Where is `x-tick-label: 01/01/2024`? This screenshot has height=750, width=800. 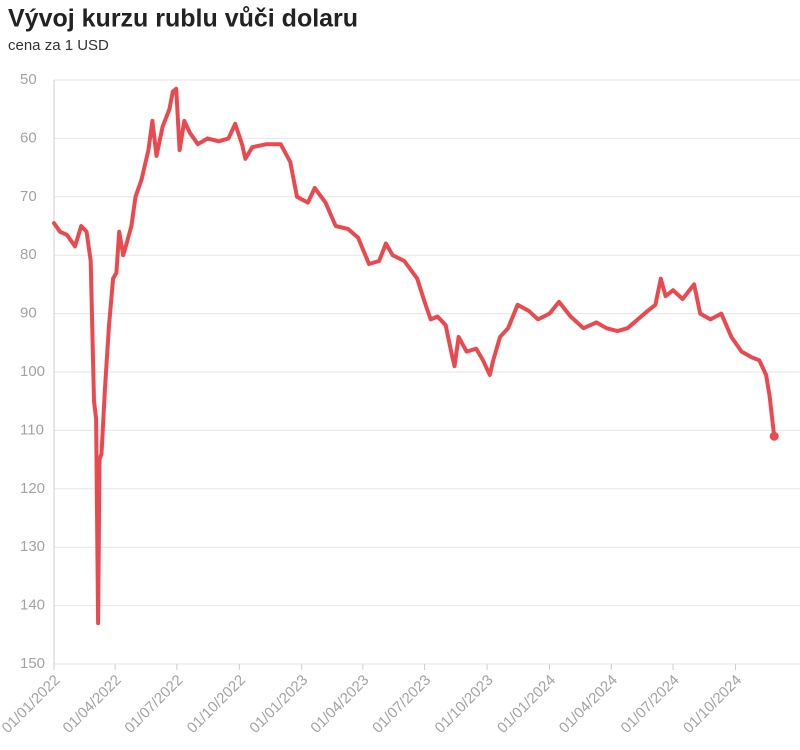
x-tick-label: 01/01/2024 is located at coordinates (526, 704).